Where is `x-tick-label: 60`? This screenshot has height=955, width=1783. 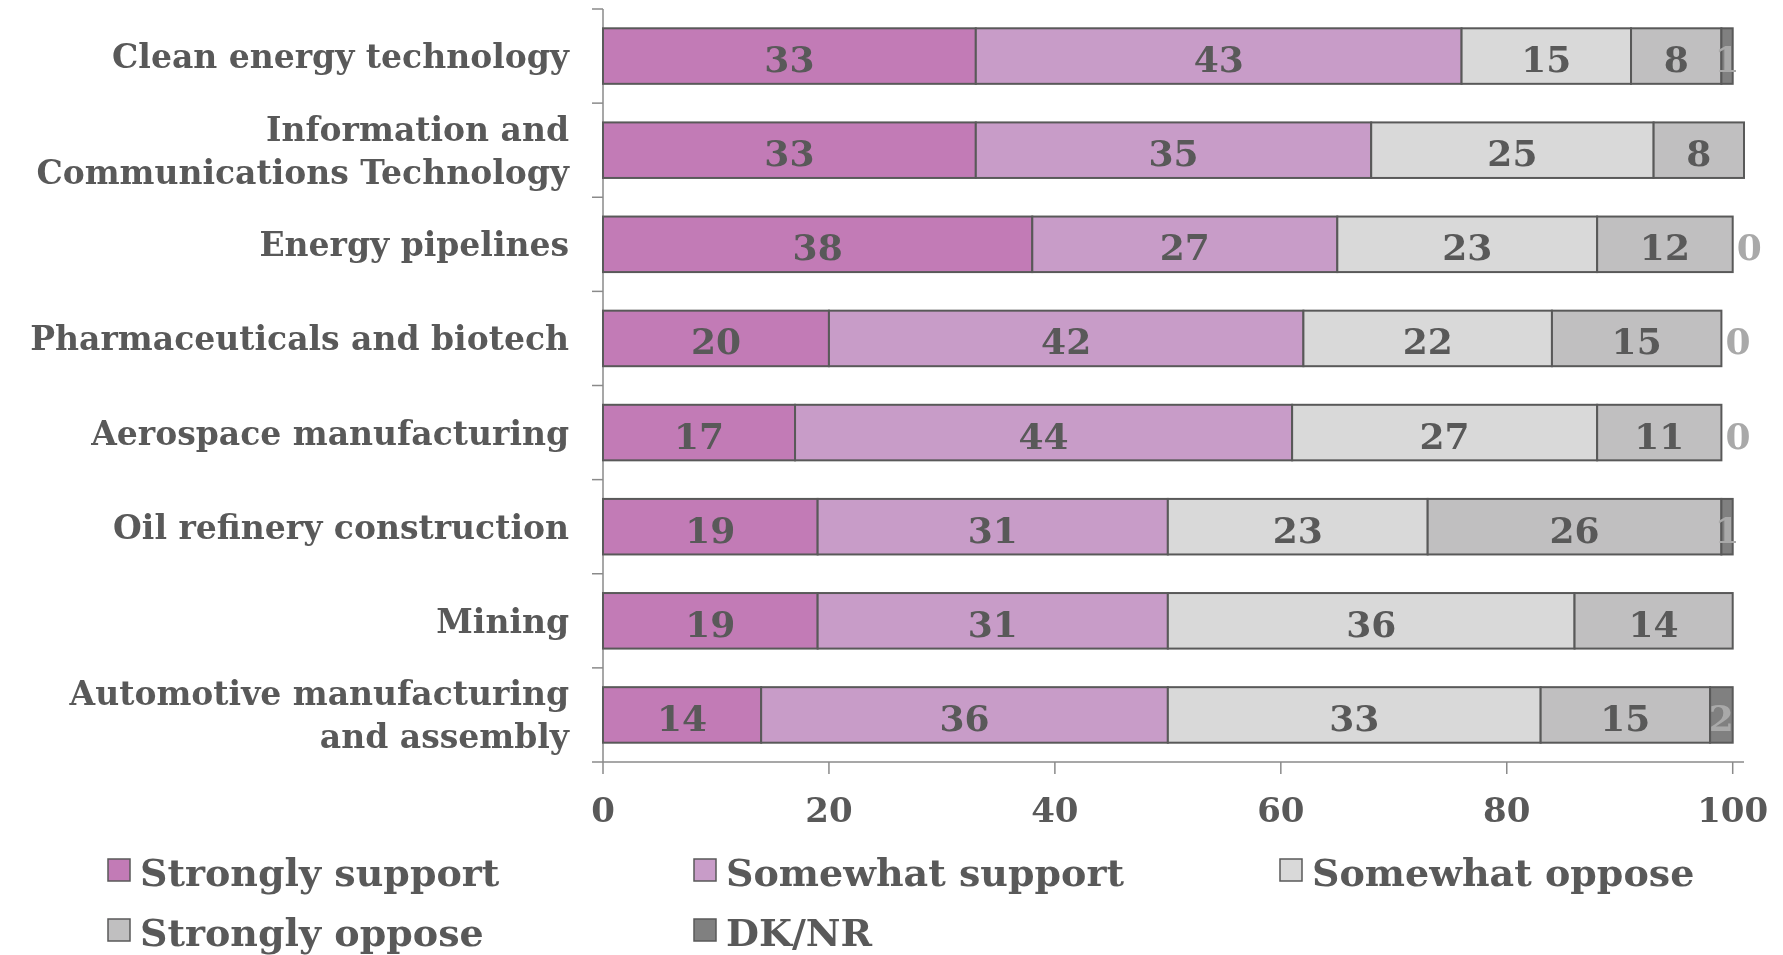
x-tick-label: 60 is located at coordinates (1281, 810).